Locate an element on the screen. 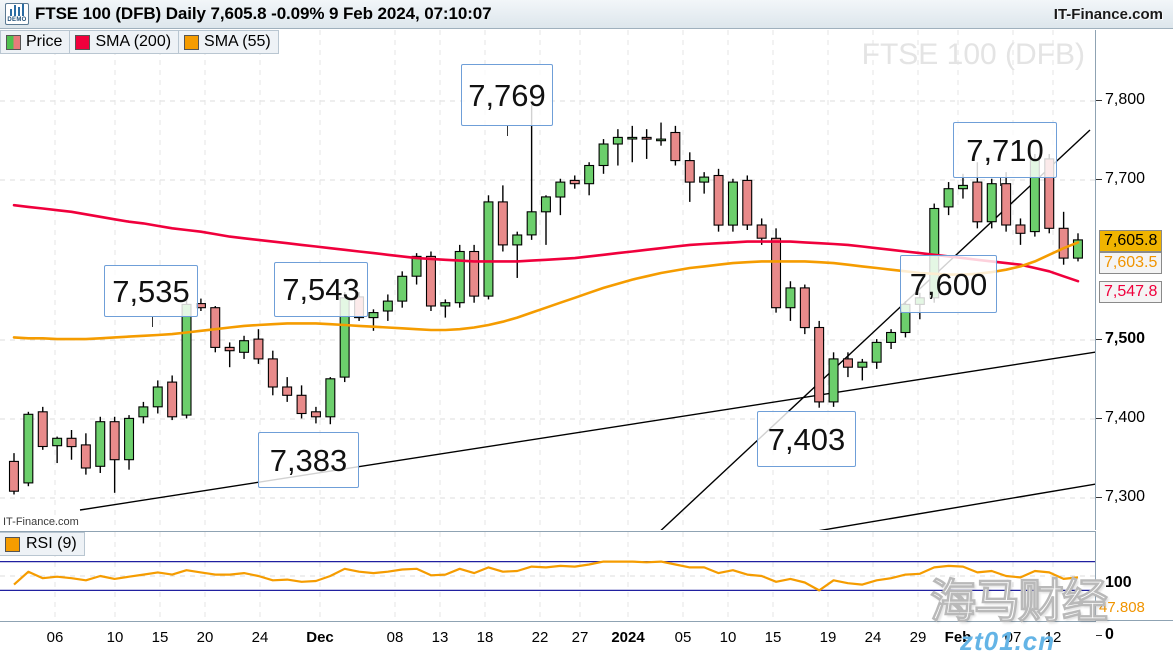  rsi-axis-top-label: 100 is located at coordinates (1114, 583).